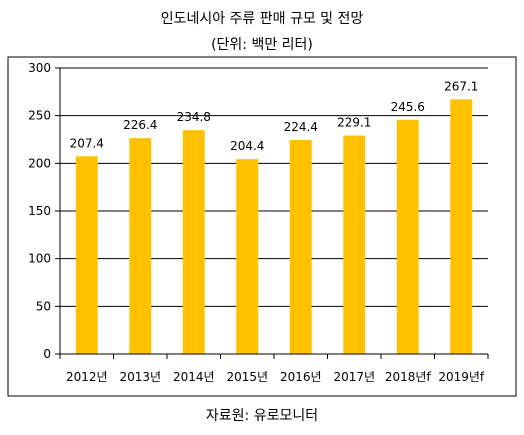  I want to click on y-tick-label: 0, so click(47, 354).